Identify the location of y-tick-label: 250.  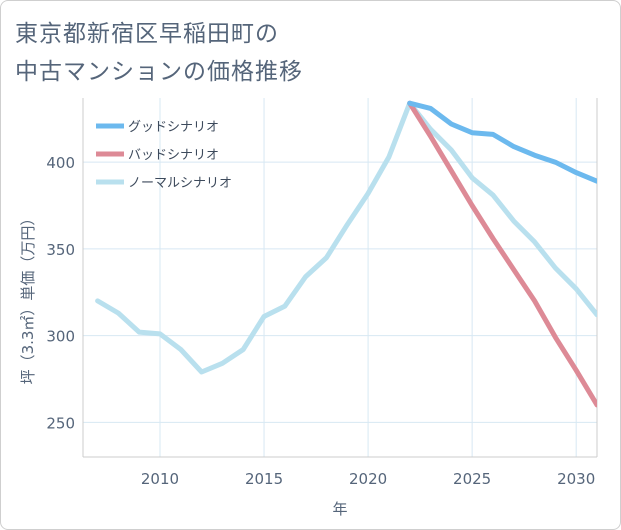
(60, 423).